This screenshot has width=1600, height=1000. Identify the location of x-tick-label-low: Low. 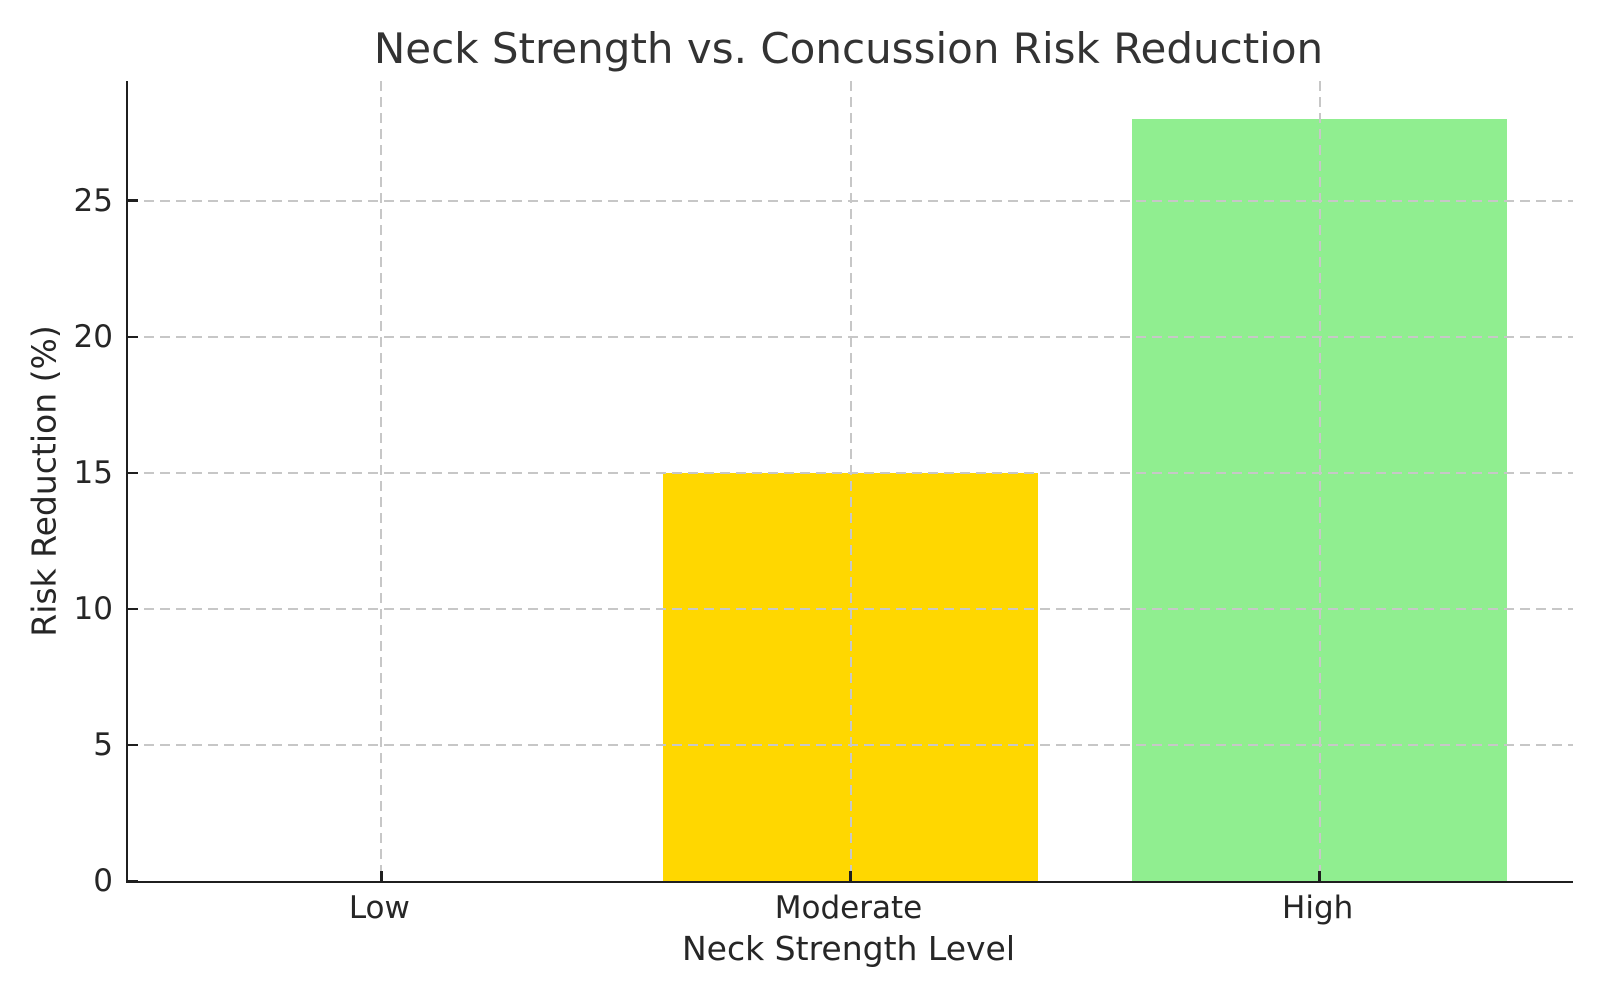
(379, 908).